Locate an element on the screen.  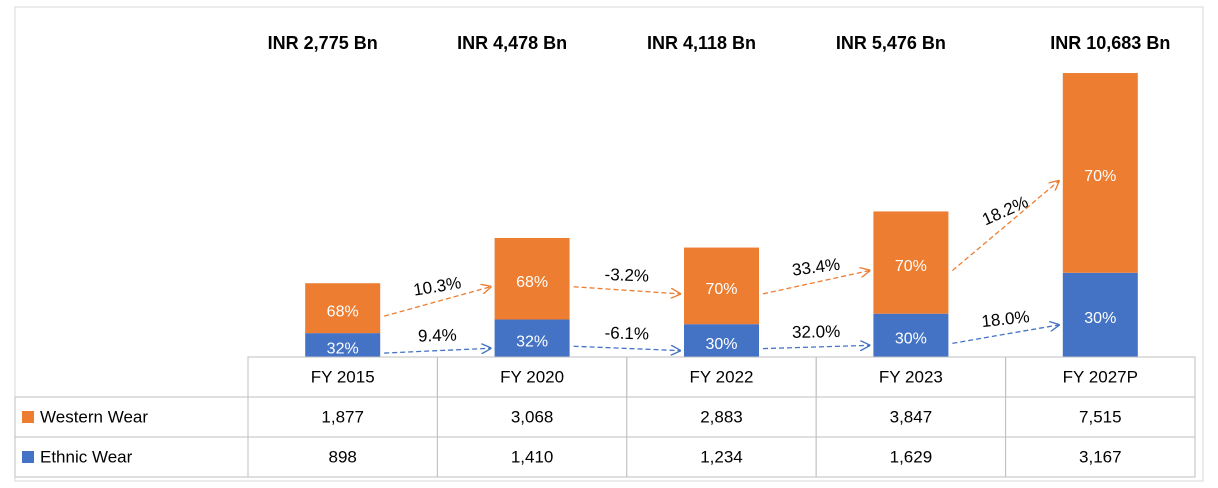
legend-label: Ethnic Wear is located at coordinates (86, 456).